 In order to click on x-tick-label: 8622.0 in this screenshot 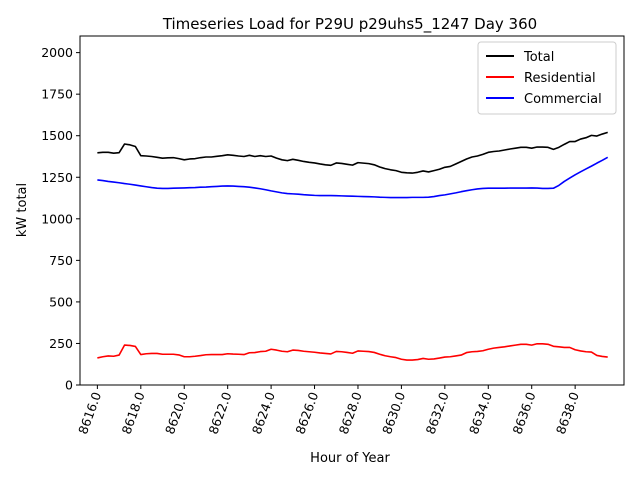, I will do `click(219, 413)`.